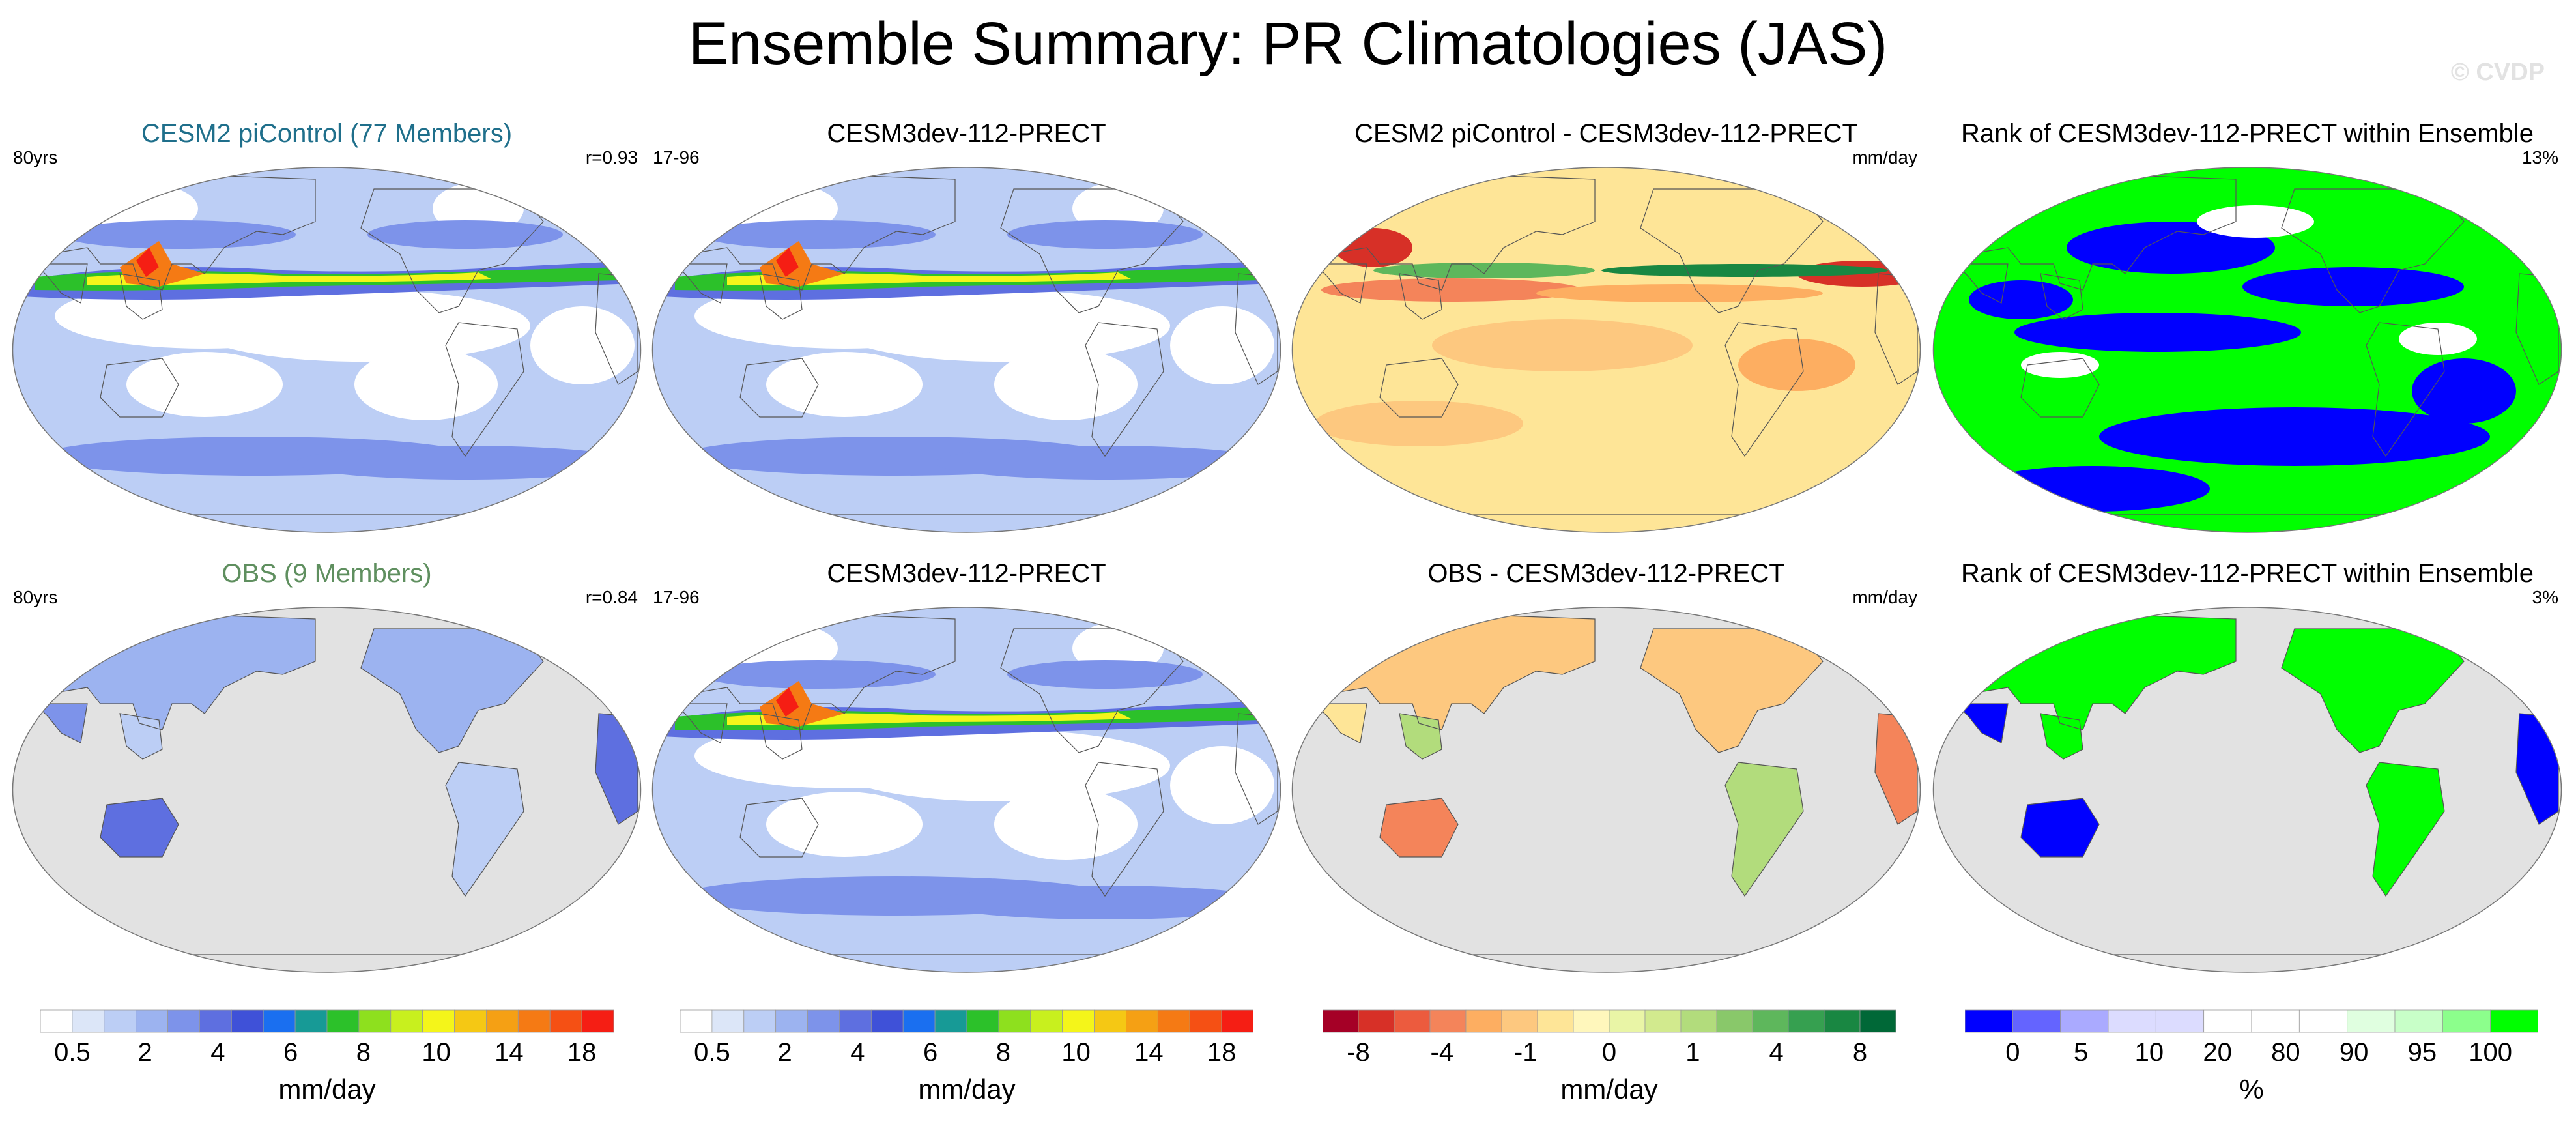 The height and width of the screenshot is (1126, 2576). What do you see at coordinates (2285, 1052) in the screenshot?
I see `colorbar-tick-label: 80` at bounding box center [2285, 1052].